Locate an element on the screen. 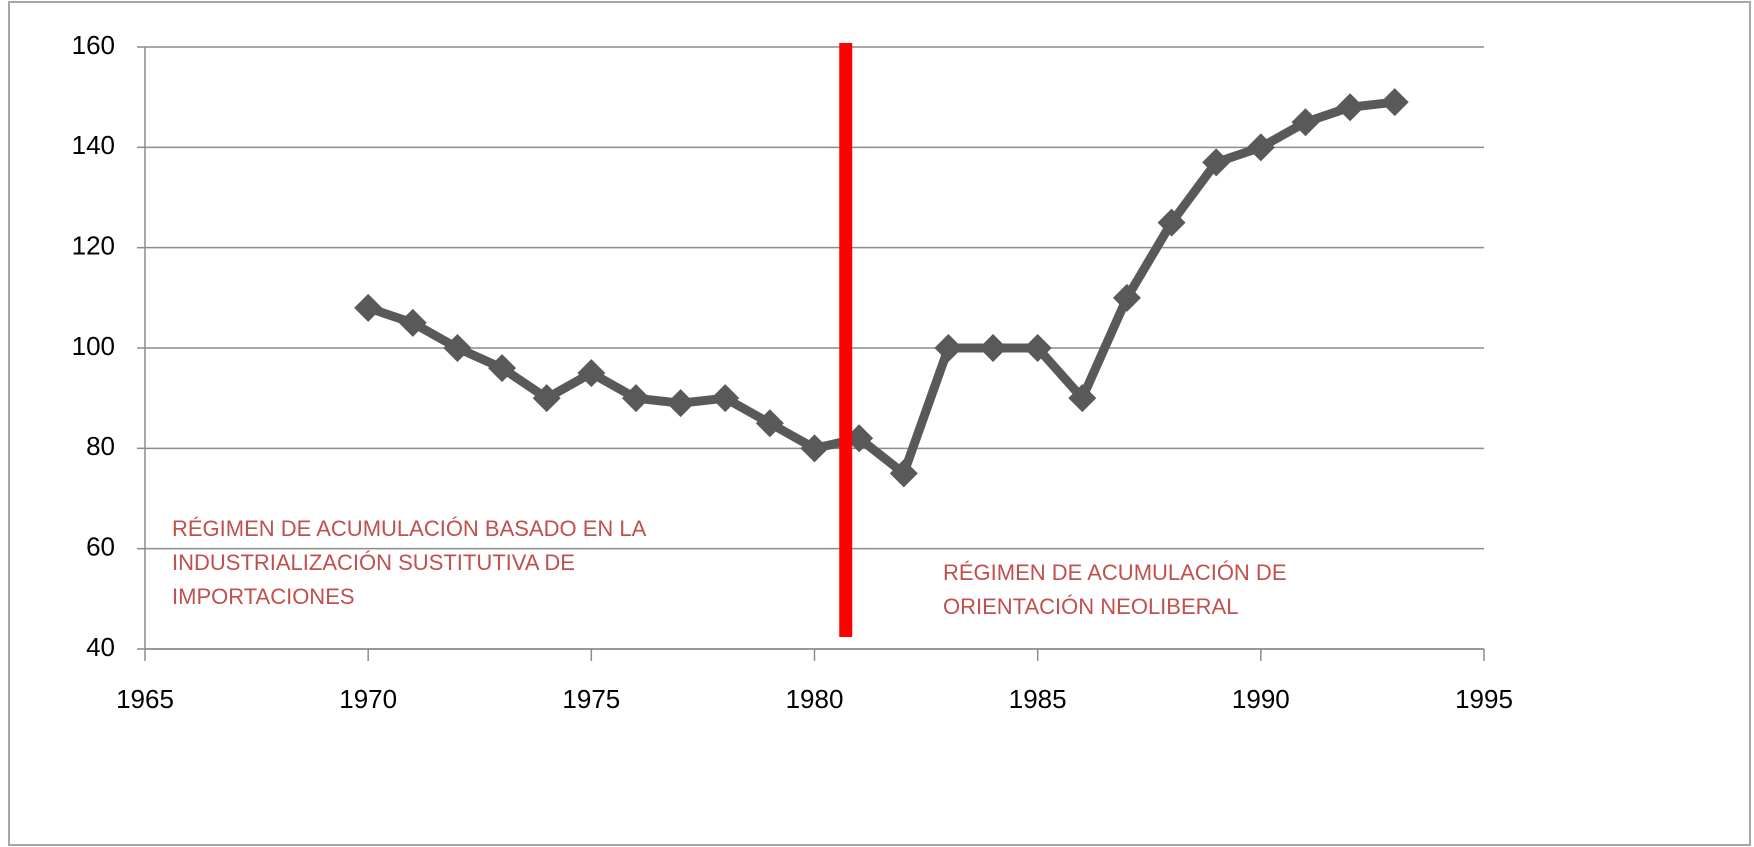  y-tick-label: 40 is located at coordinates (100, 647).